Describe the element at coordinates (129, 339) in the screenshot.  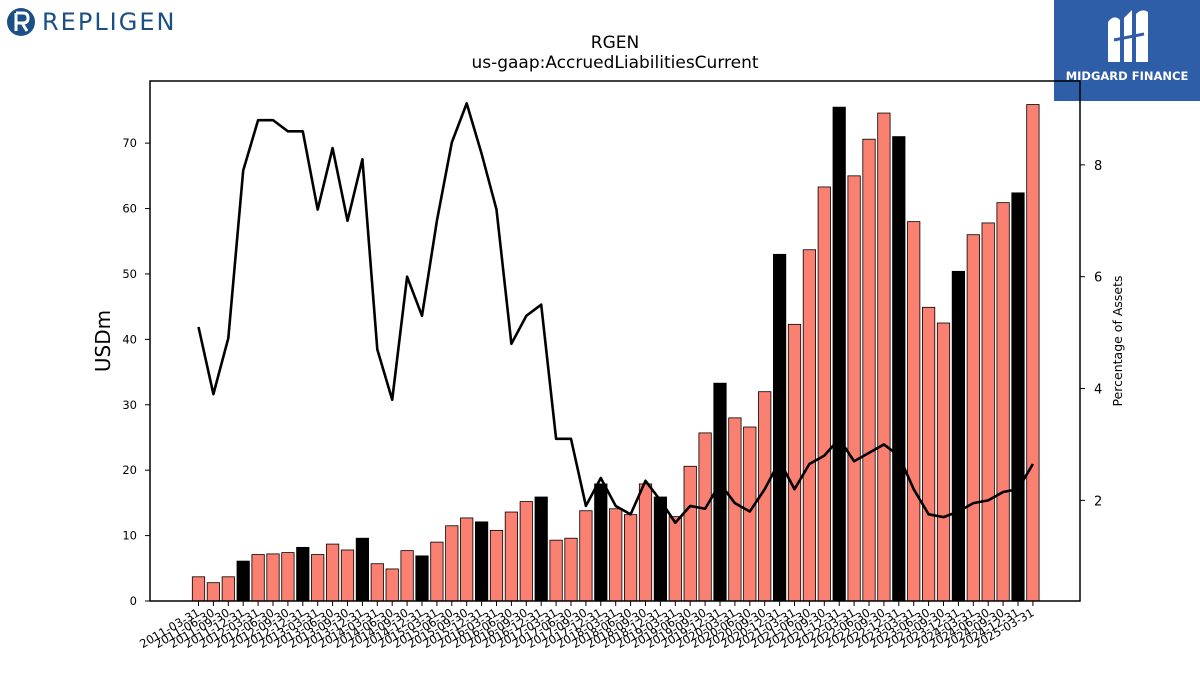
I see `y-tick-label: 40` at that location.